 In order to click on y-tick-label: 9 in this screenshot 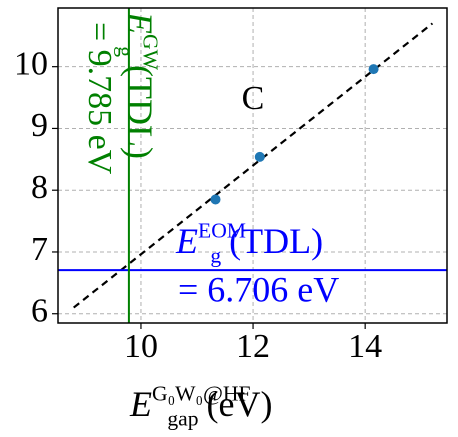, I will do `click(39, 125)`.